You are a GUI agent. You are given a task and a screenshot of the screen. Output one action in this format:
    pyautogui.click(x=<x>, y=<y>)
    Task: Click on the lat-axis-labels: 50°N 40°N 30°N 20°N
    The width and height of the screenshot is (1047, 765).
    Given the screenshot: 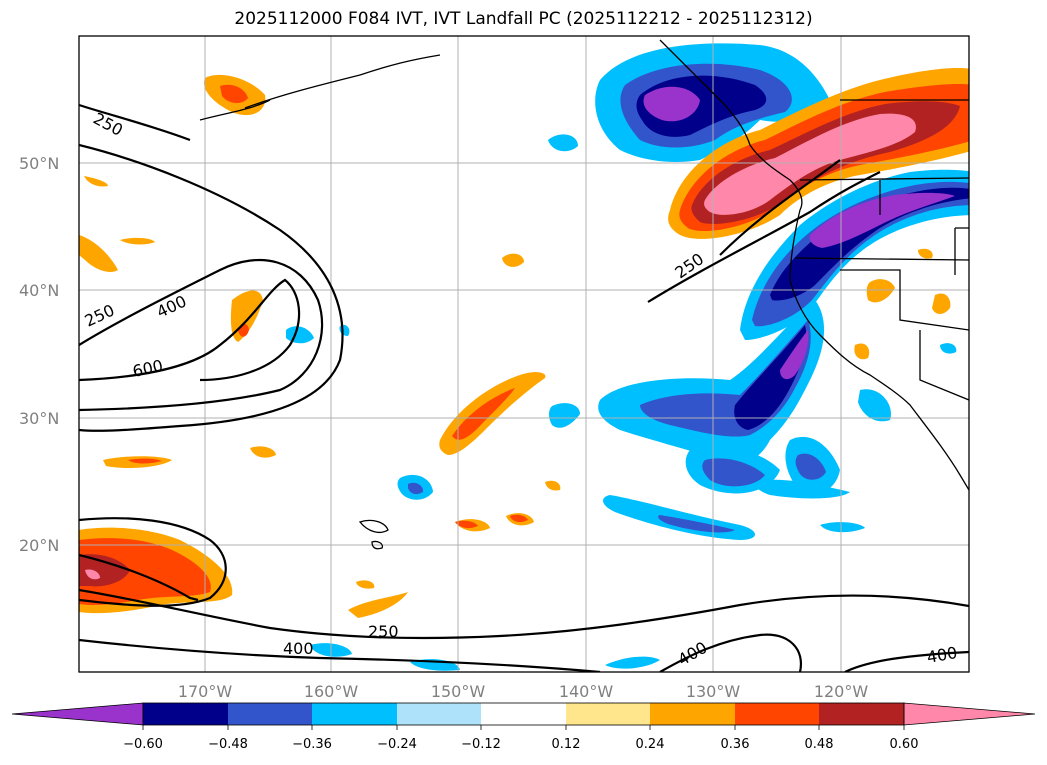 What is the action you would take?
    pyautogui.click(x=39, y=354)
    